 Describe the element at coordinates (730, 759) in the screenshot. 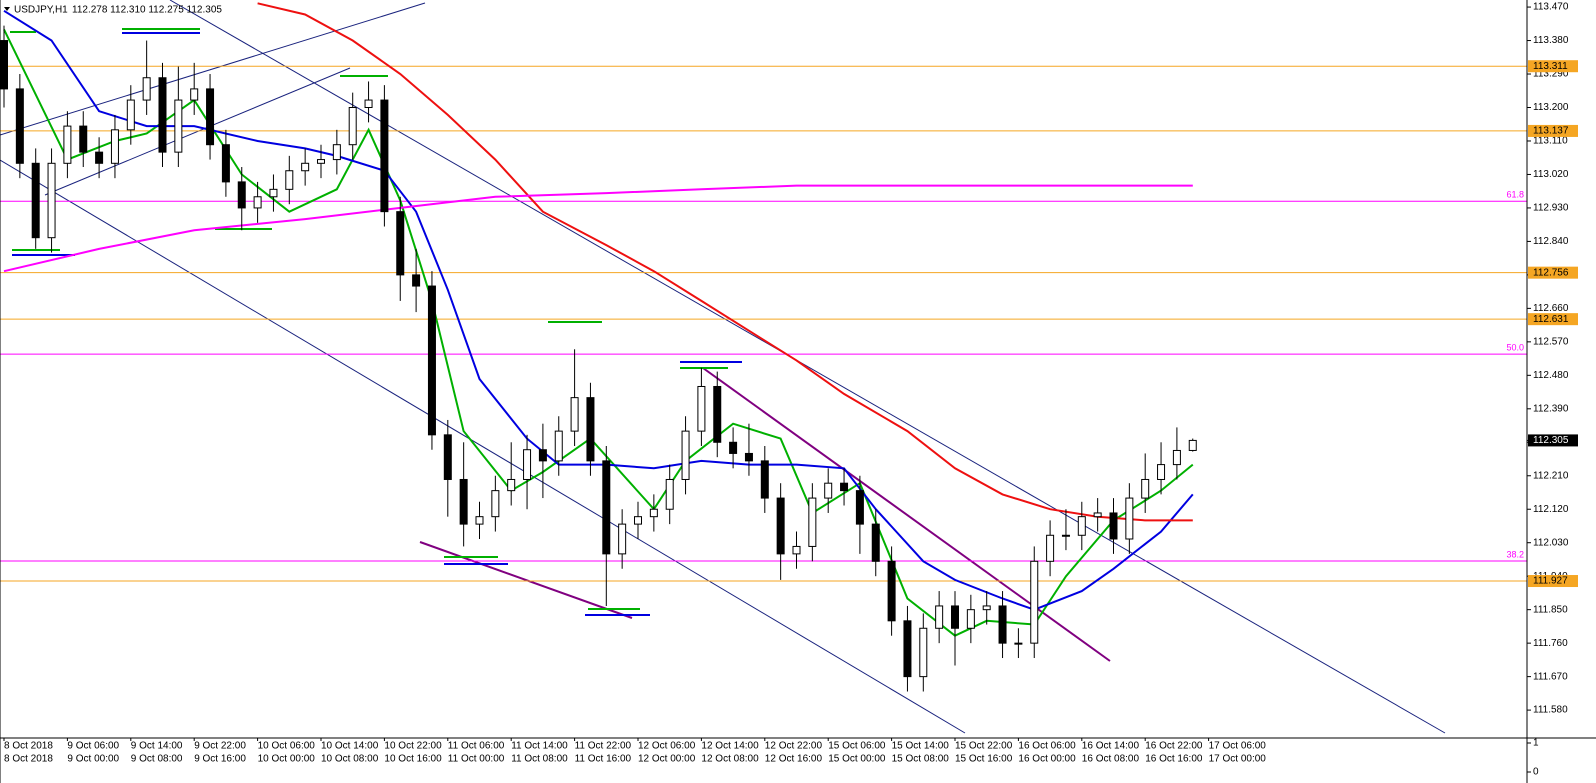

I see `x-tick-label: 12 Oct 08:00` at that location.